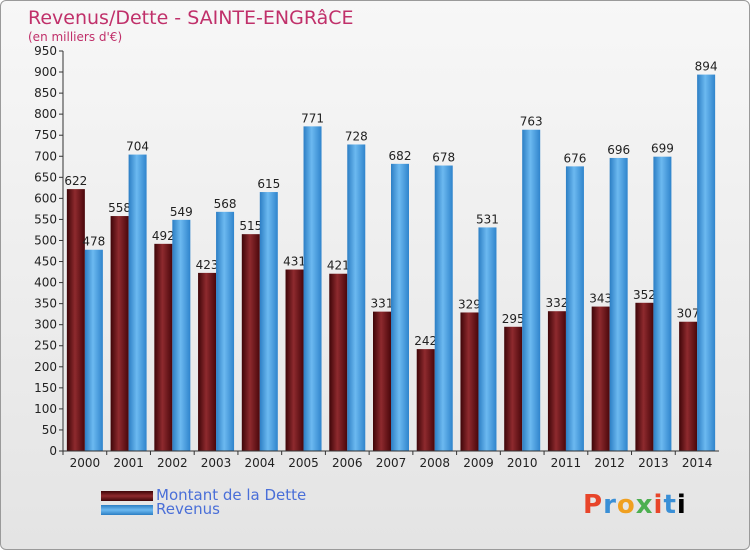 Image resolution: width=750 pixels, height=550 pixels. I want to click on y-tick-label: 300, so click(45, 325).